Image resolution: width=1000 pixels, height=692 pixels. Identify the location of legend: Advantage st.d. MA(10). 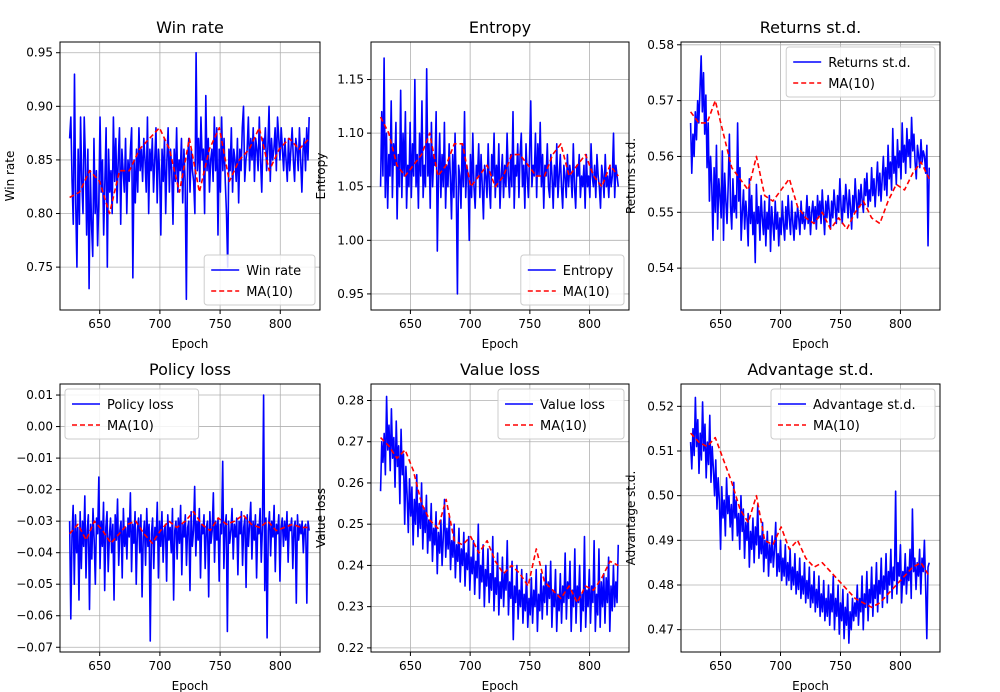
(853, 414).